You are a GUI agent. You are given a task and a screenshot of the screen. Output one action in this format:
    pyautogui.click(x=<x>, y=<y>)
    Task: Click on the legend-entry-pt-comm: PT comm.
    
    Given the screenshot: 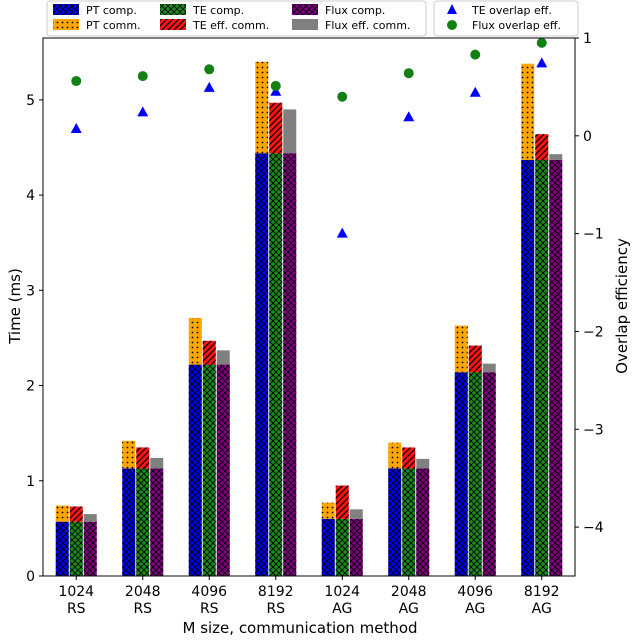 What is the action you would take?
    pyautogui.click(x=97, y=25)
    